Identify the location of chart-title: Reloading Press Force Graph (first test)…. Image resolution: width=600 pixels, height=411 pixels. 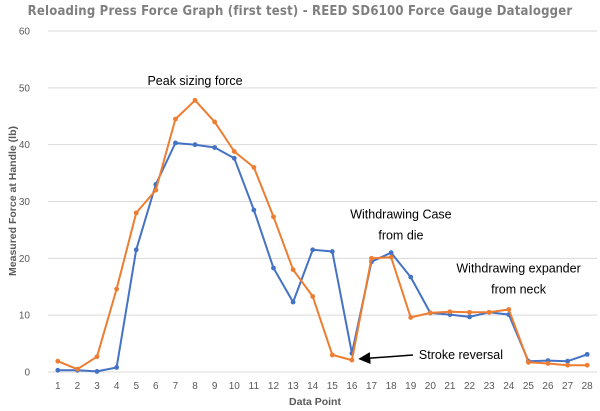
(300, 11).